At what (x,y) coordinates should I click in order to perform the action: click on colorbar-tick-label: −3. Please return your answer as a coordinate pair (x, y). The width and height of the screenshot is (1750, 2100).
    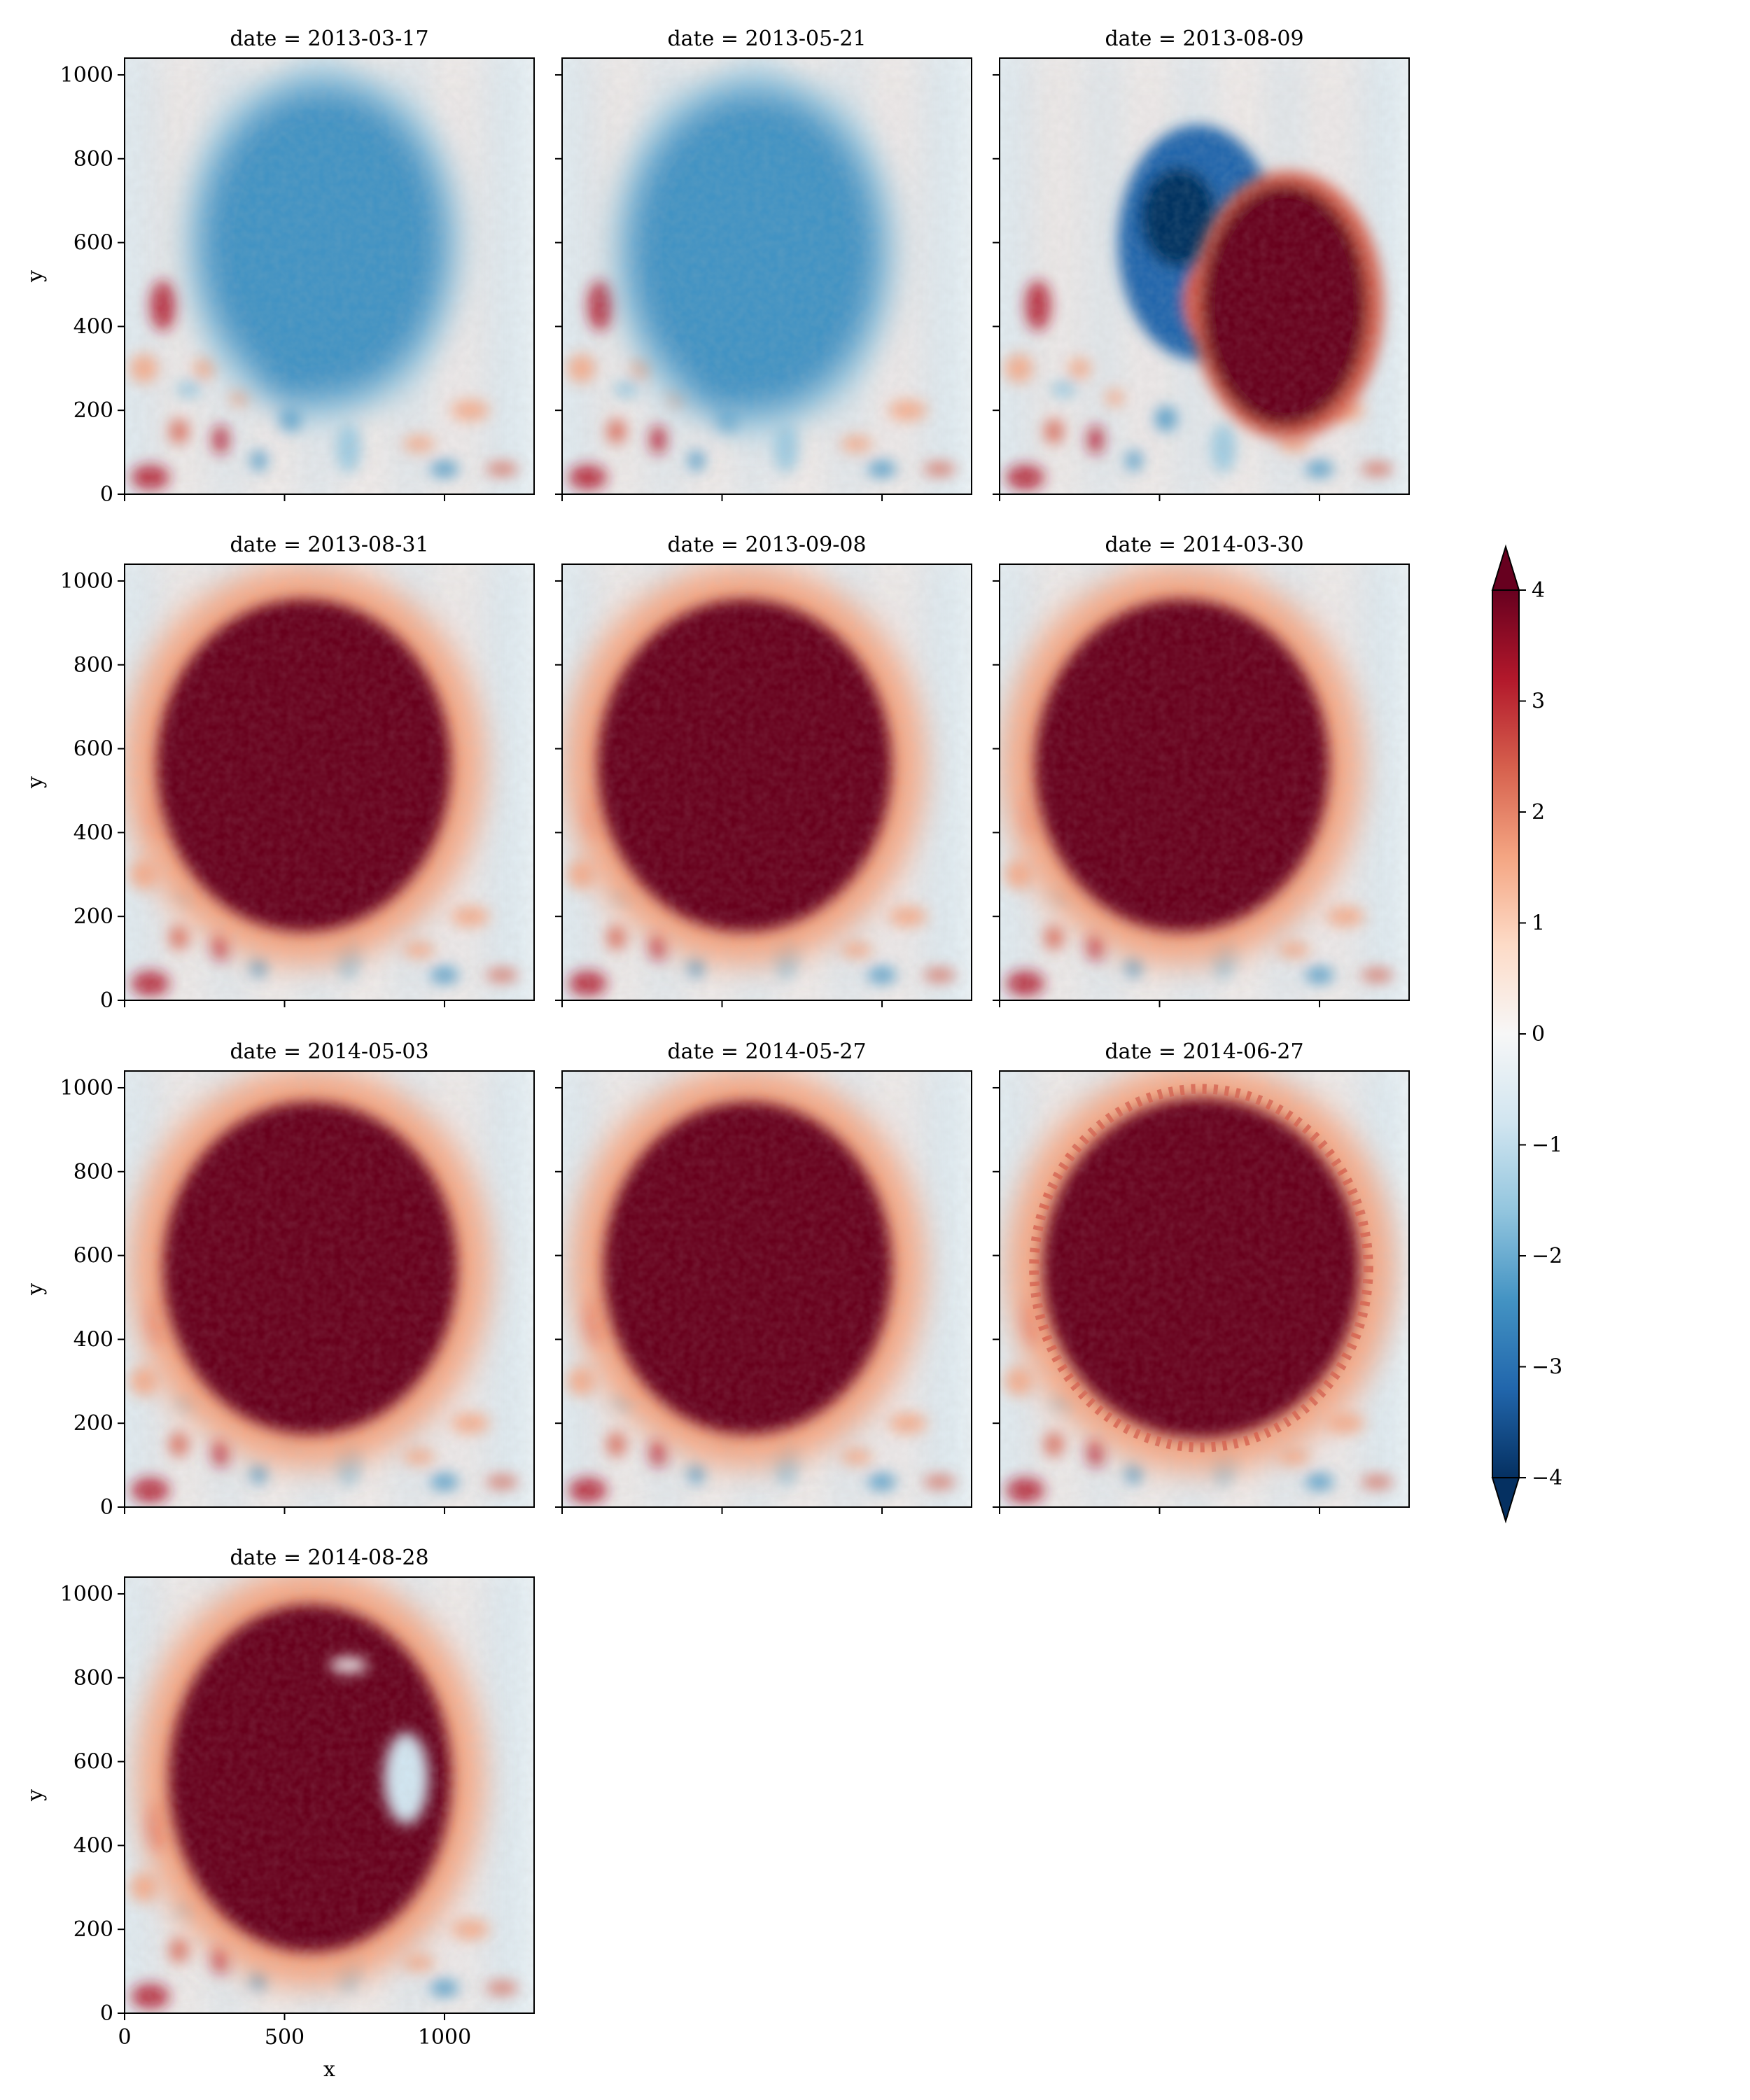
    Looking at the image, I should click on (1547, 1367).